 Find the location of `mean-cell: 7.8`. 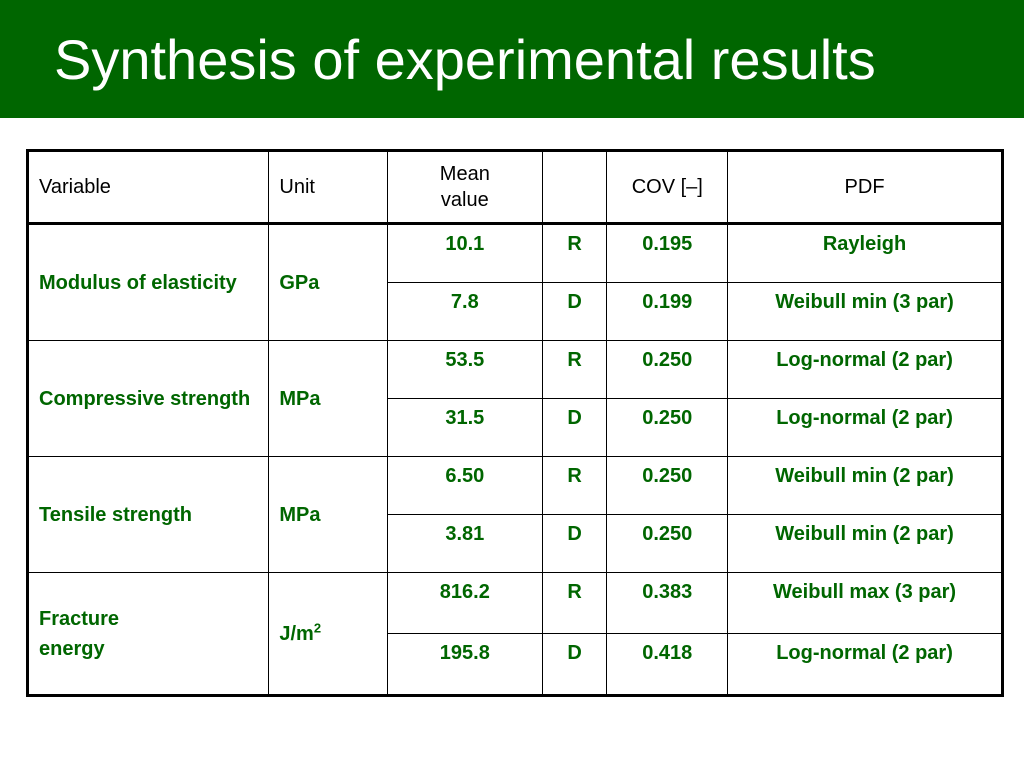

mean-cell: 7.8 is located at coordinates (465, 311).